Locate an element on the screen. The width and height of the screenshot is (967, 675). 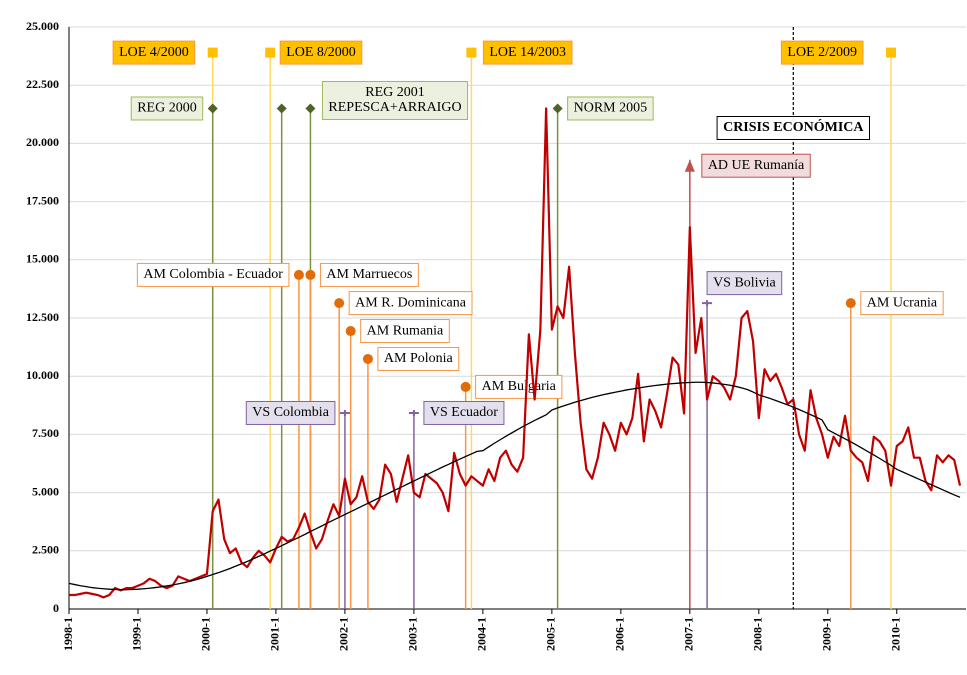
annotation-label: LOE 8/2000 is located at coordinates (321, 52).